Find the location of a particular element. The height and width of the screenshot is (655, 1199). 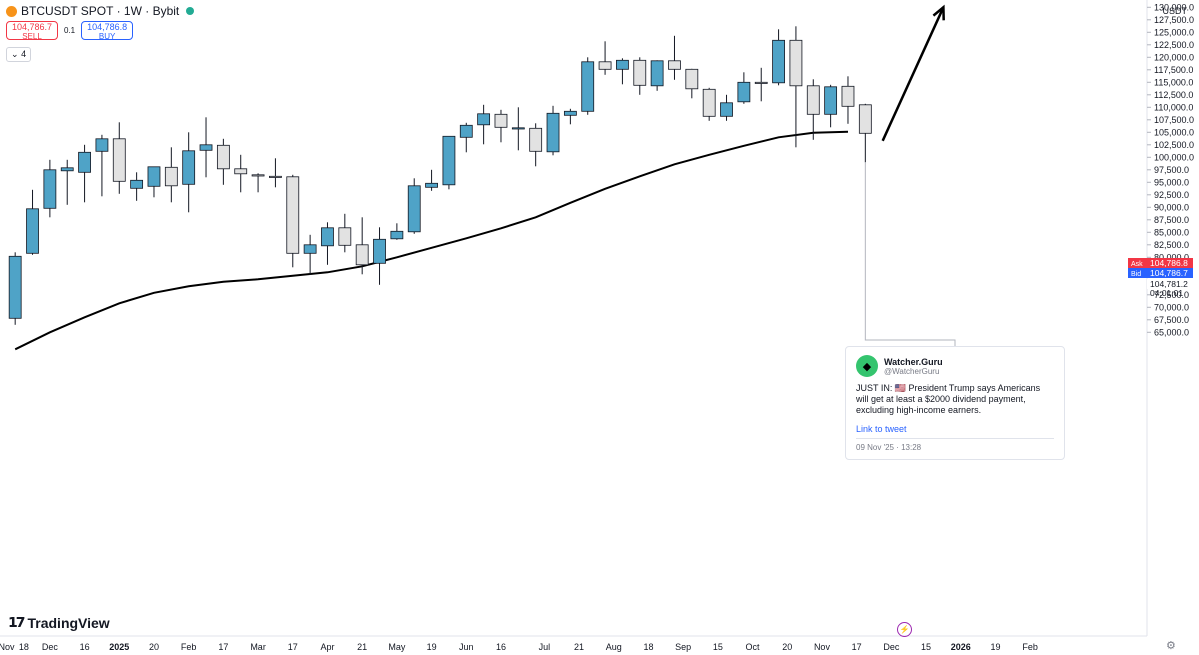

last-price-value-bg is located at coordinates (1170, 284).